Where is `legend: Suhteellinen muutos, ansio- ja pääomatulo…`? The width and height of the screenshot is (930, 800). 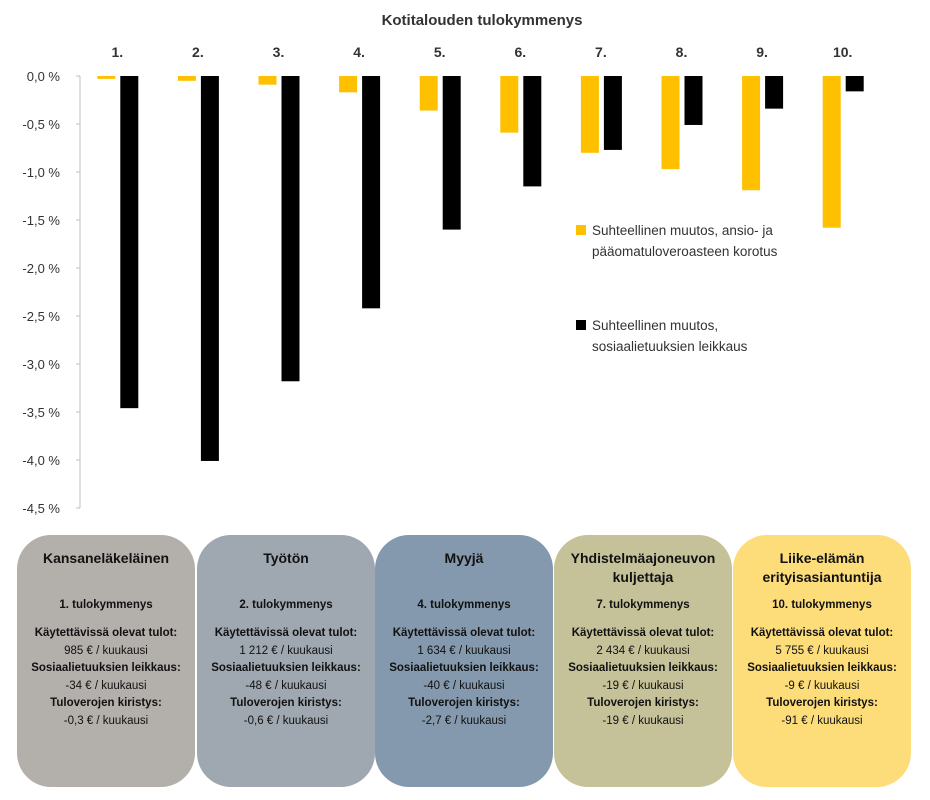
legend: Suhteellinen muutos, ansio- ja pääomatulo… is located at coordinates (677, 288).